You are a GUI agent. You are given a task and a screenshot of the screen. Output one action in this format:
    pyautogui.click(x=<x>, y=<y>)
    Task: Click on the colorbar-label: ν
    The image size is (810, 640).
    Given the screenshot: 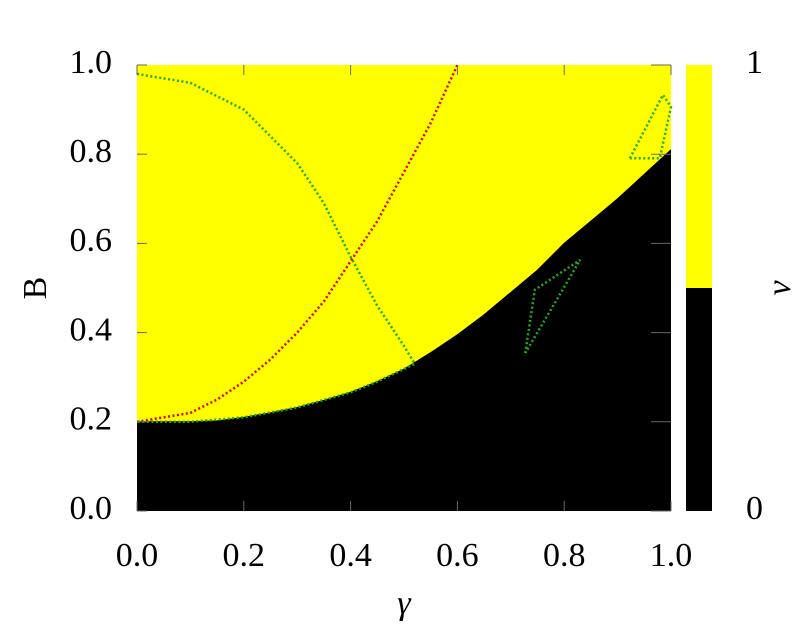 What is the action you would take?
    pyautogui.click(x=779, y=288)
    